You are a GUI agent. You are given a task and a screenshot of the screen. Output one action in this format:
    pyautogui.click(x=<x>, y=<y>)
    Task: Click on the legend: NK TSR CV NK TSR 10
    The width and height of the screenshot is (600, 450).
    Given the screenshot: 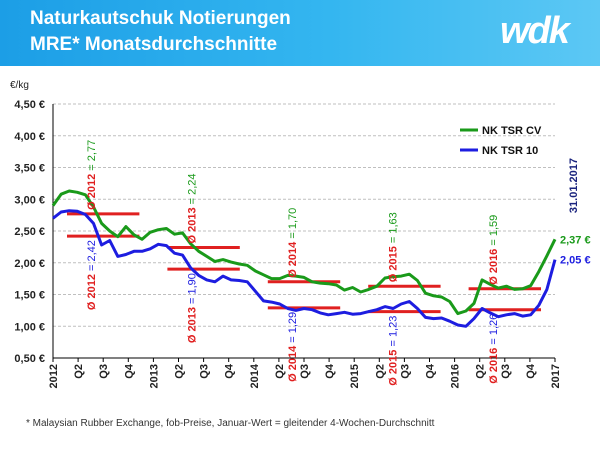 What is the action you would take?
    pyautogui.click(x=501, y=141)
    